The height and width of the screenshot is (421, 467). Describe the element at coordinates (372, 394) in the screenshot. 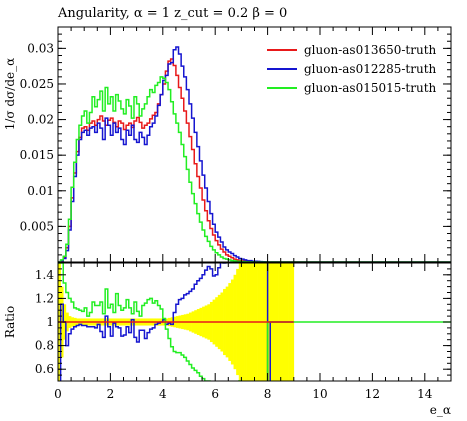

I see `x-tick-label: 12` at that location.